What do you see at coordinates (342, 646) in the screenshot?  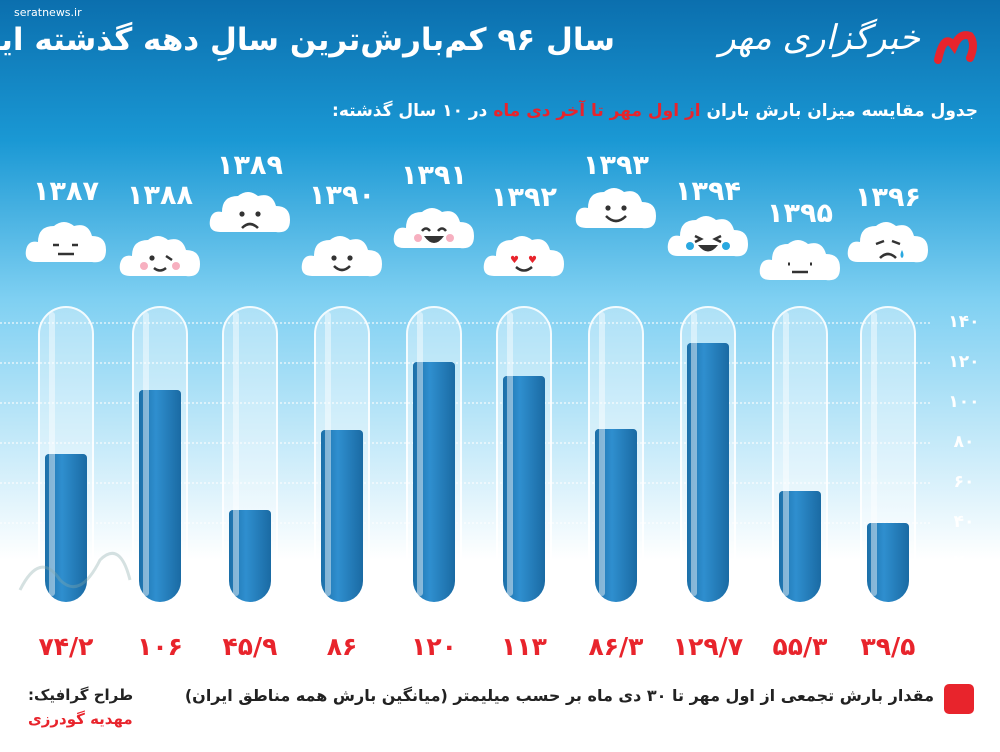 I see `value-label: ۸۶` at bounding box center [342, 646].